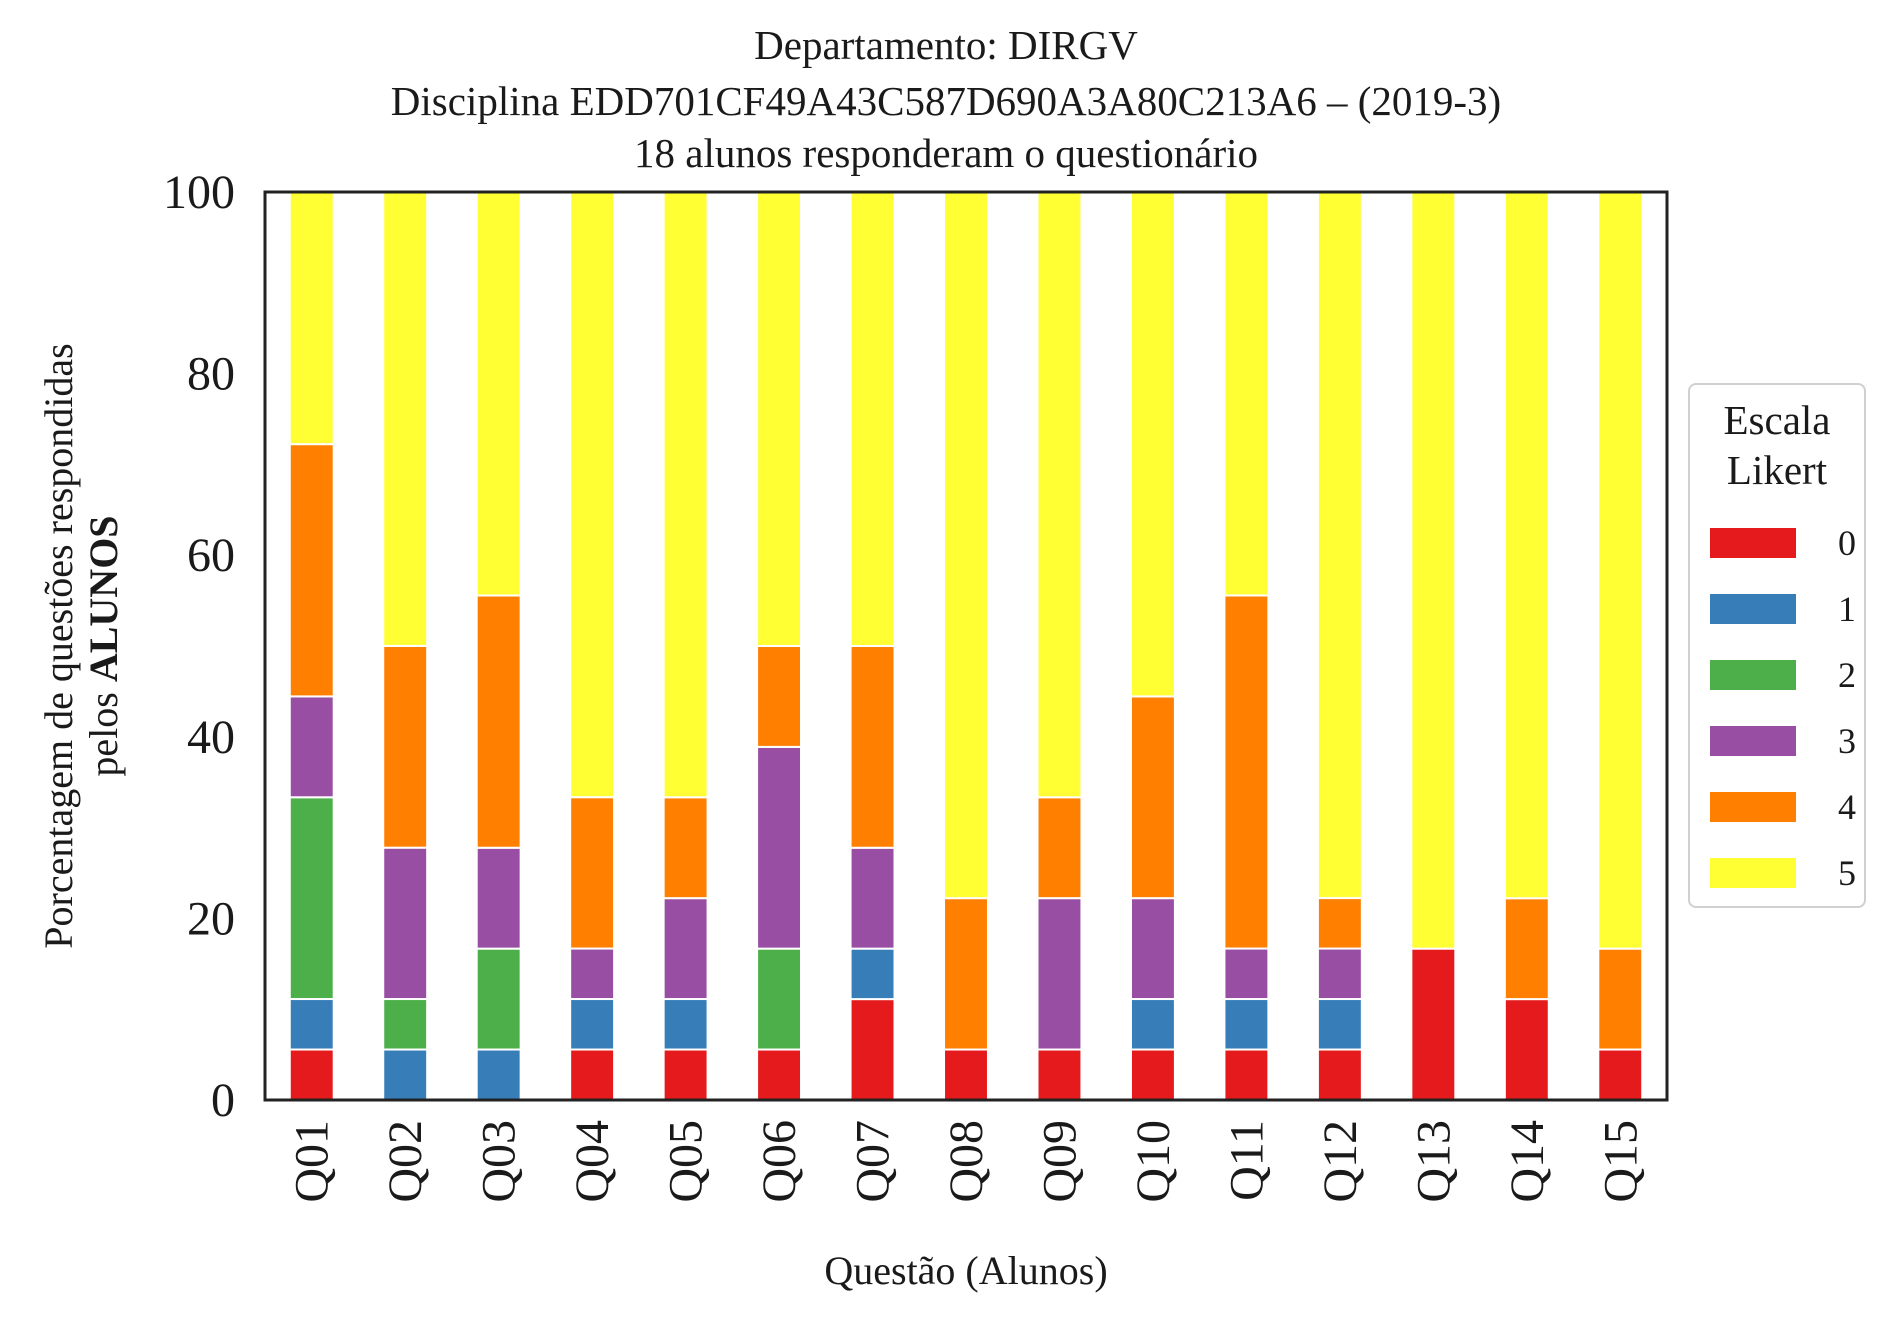 Image resolution: width=1892 pixels, height=1323 pixels. What do you see at coordinates (211, 737) in the screenshot?
I see `y-tick-label-40: 40` at bounding box center [211, 737].